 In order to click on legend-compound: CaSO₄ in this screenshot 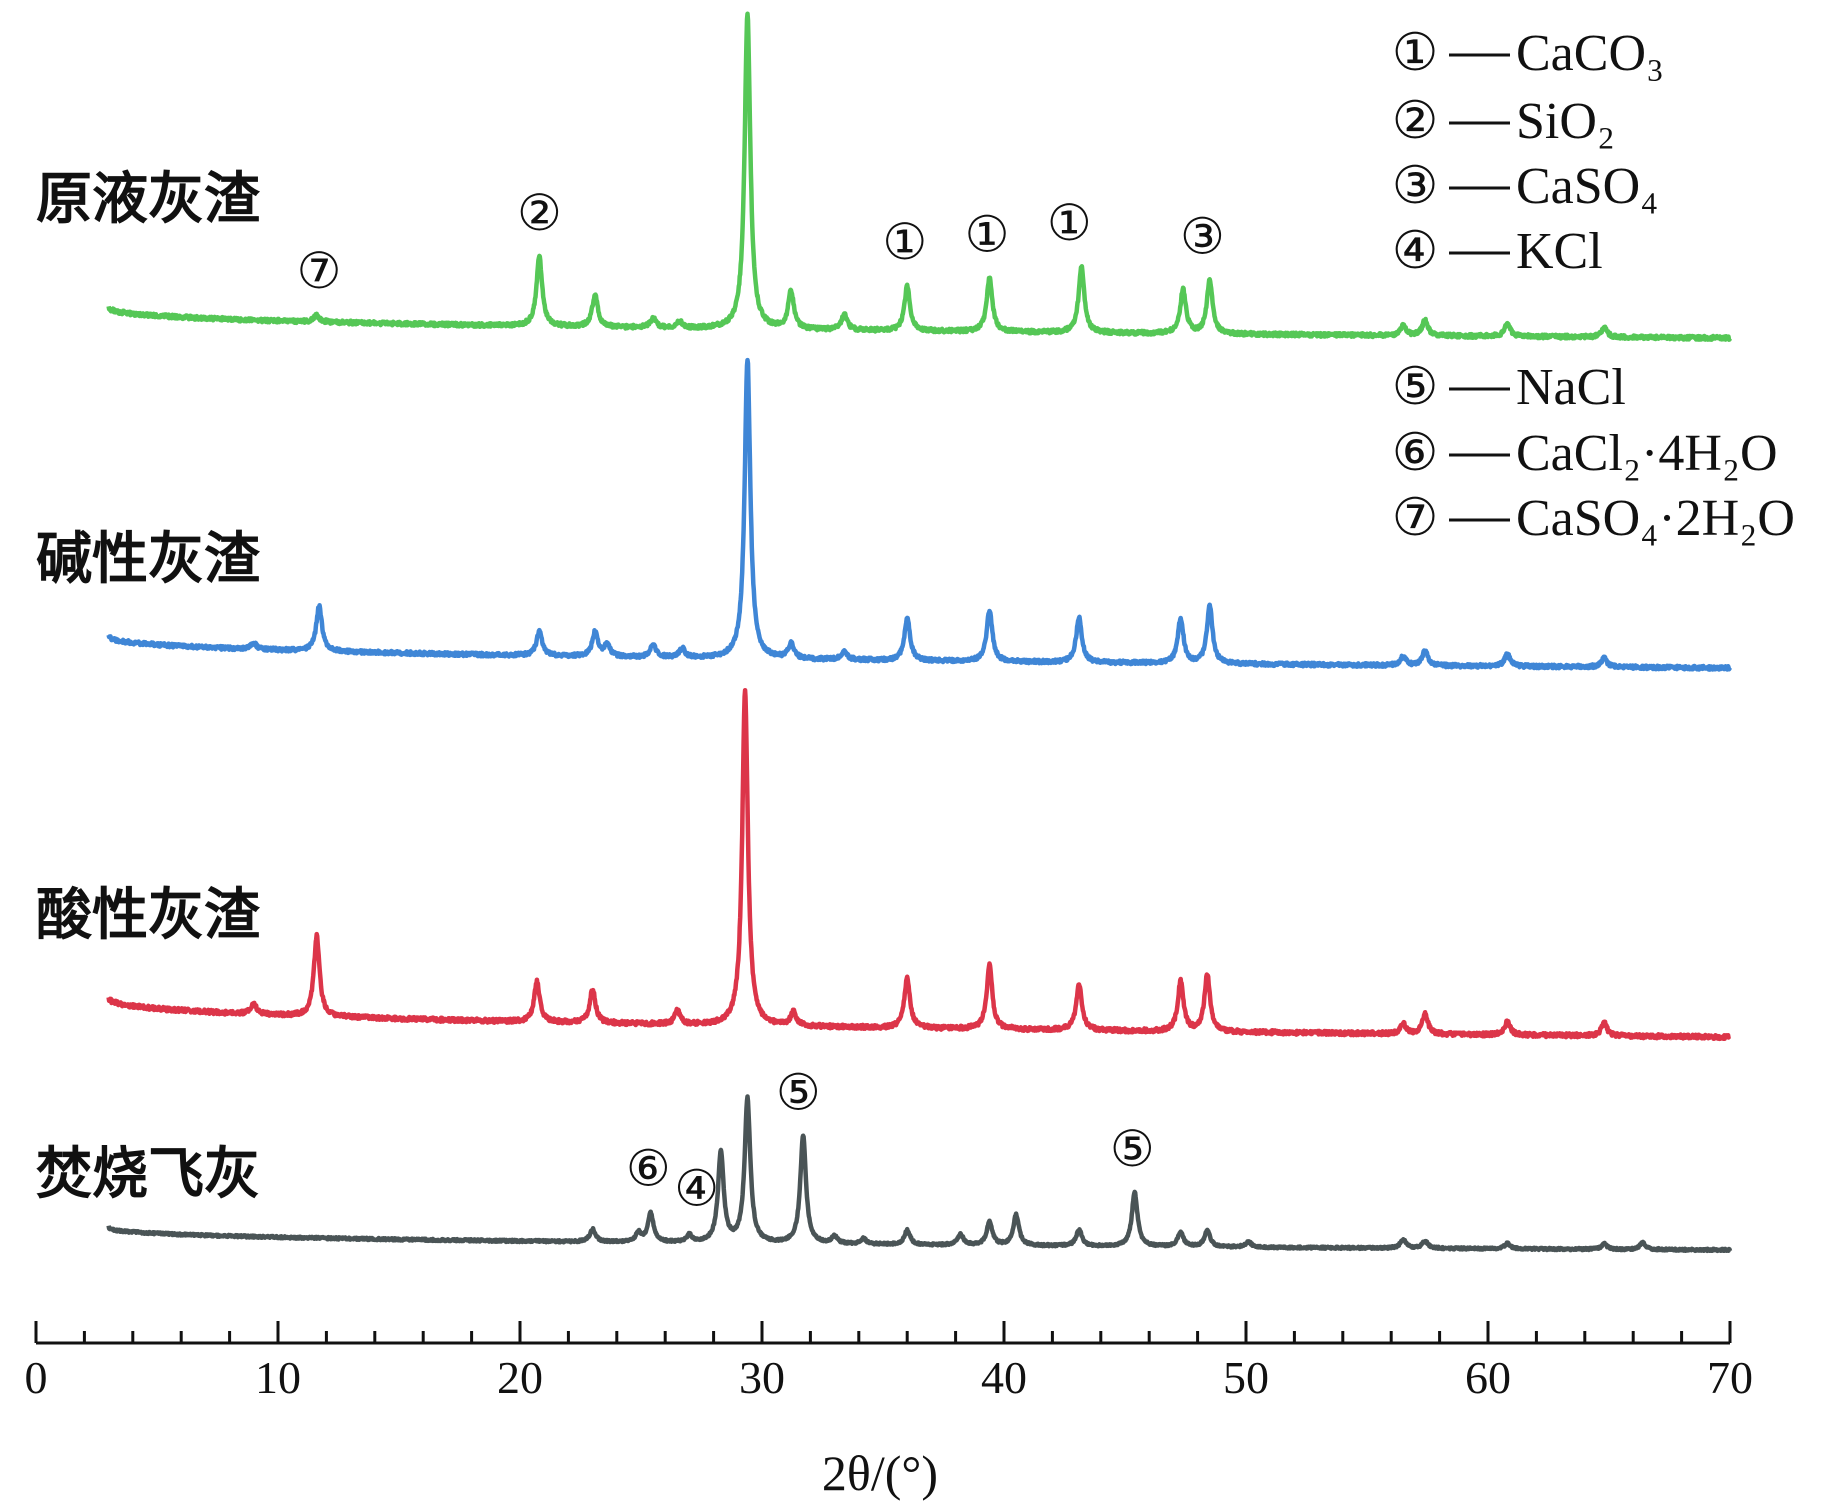, I will do `click(1587, 186)`.